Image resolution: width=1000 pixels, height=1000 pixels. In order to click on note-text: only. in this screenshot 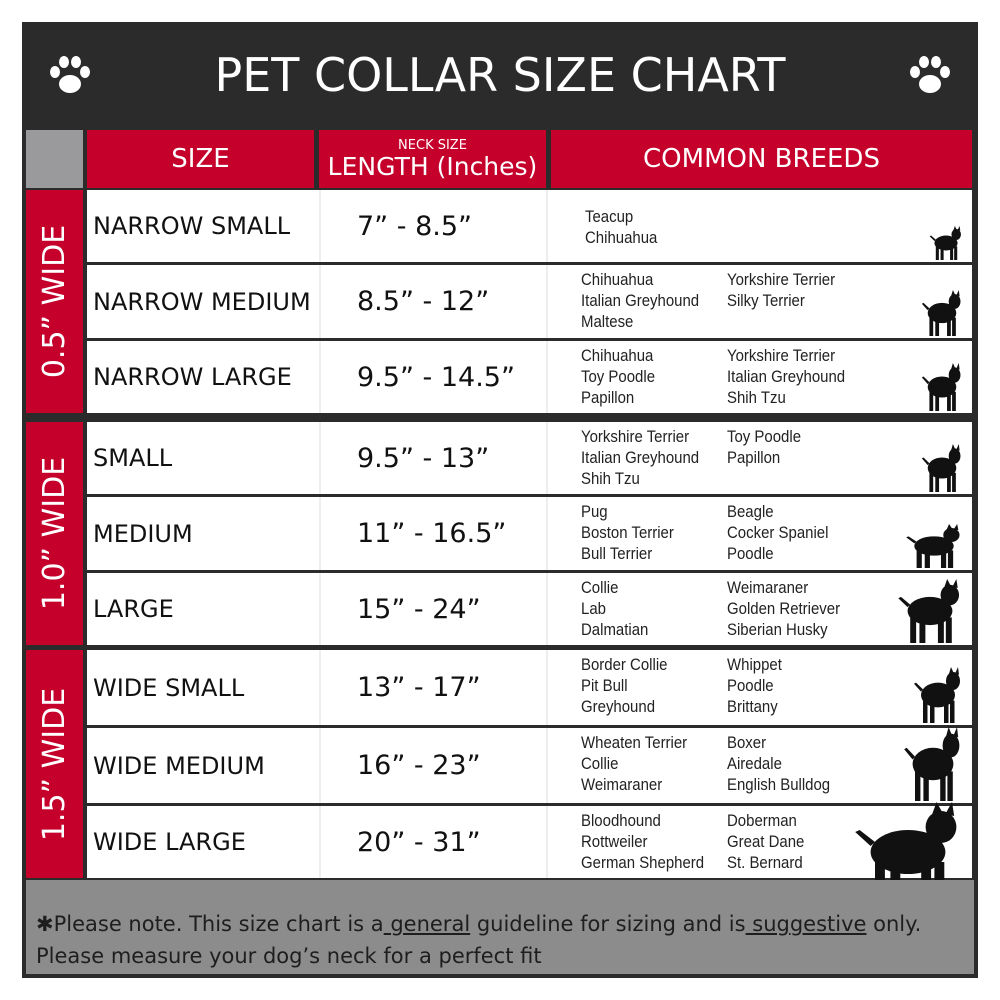, I will do `click(894, 924)`.